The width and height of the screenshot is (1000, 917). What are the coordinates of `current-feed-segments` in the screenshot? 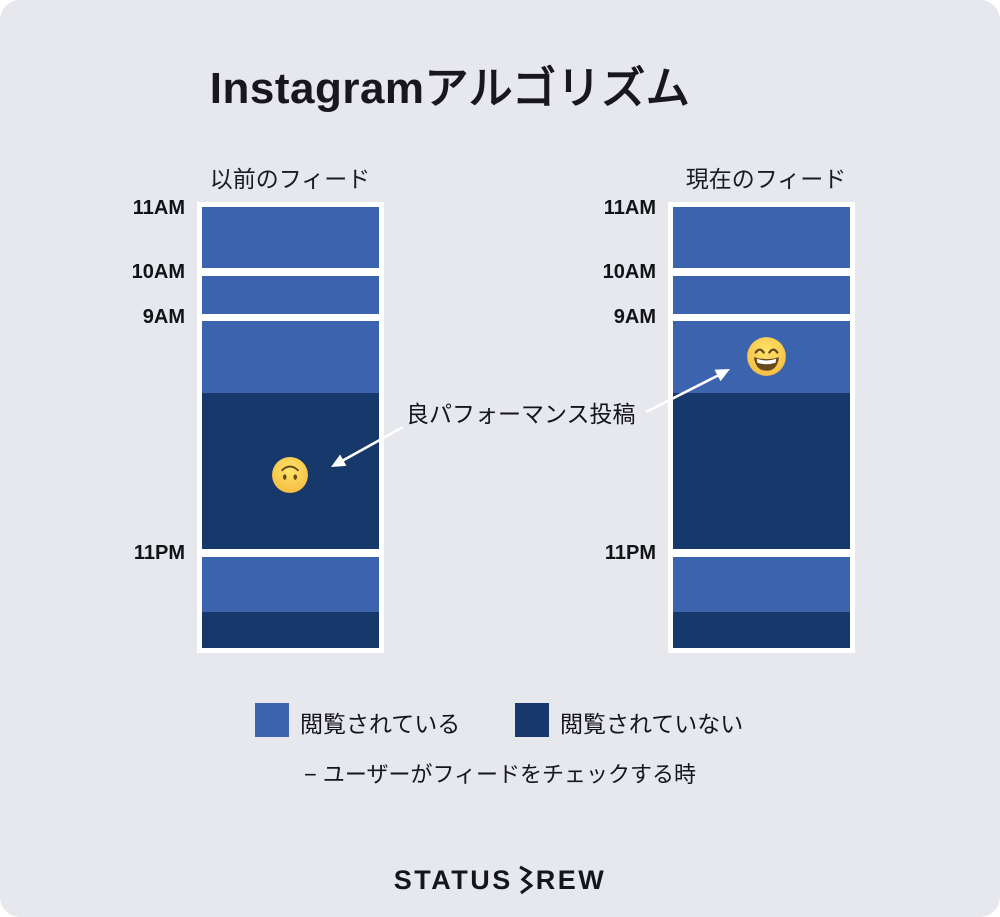 It's located at (761, 427).